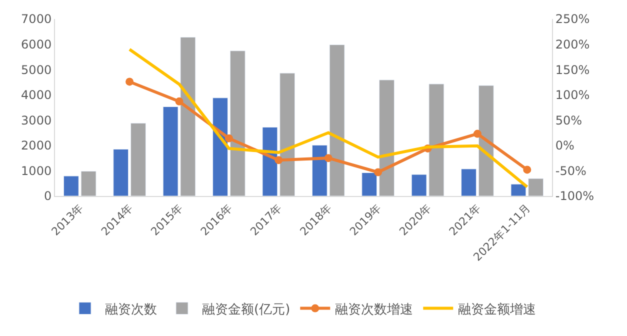  I want to click on y-tick-label: 6000, so click(36, 44).